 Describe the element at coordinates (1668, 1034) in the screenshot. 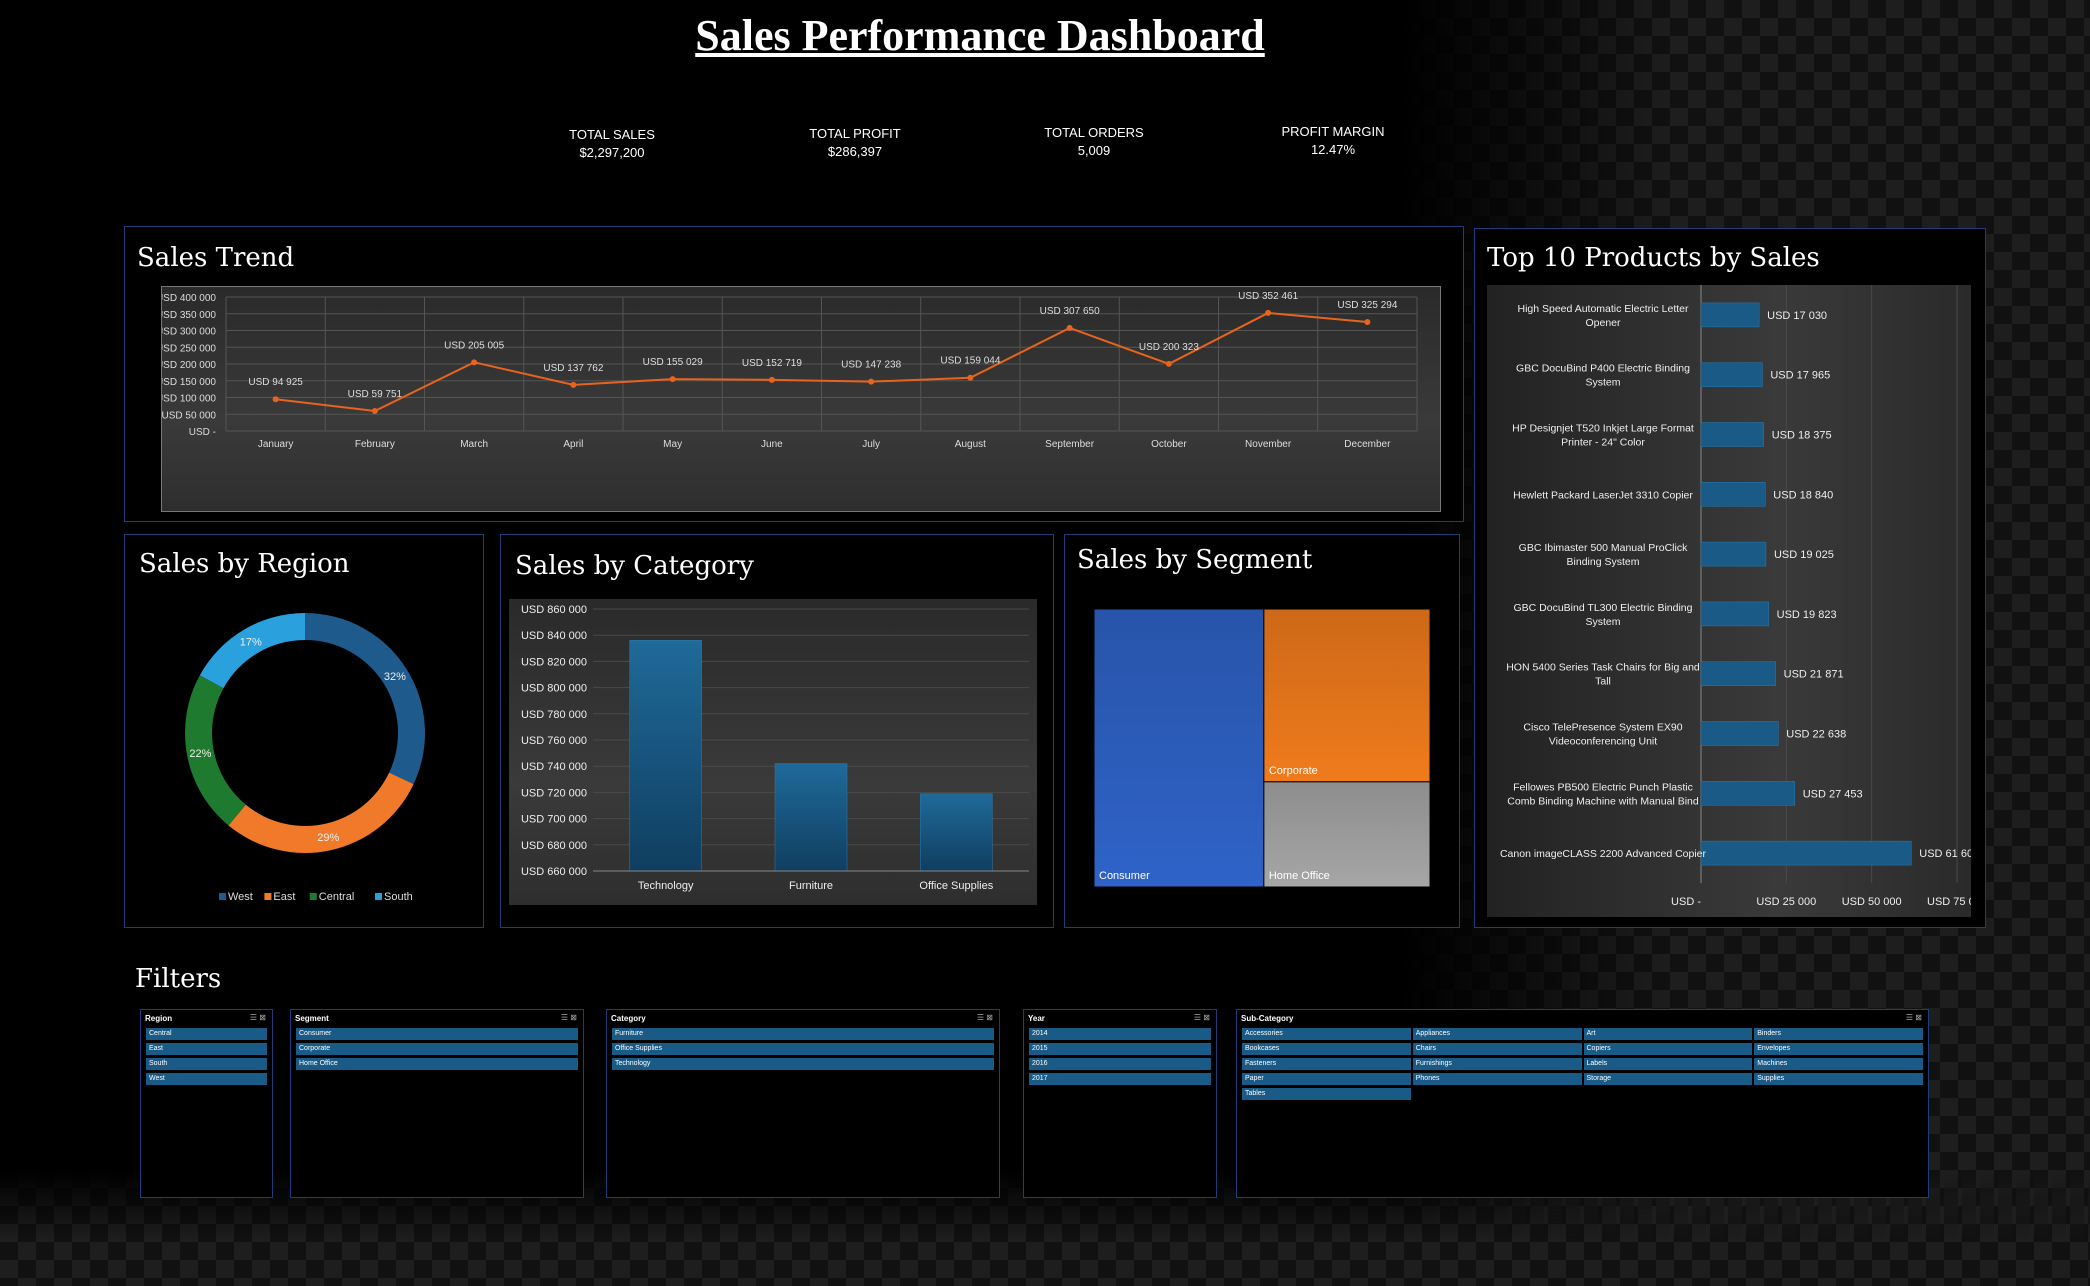

I see `slicer-item: Art` at that location.